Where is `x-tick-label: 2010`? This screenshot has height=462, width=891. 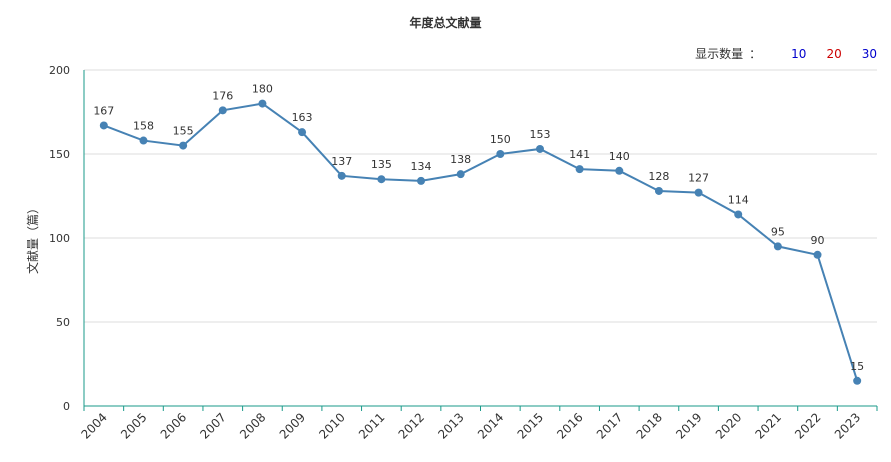 x-tick-label: 2010 is located at coordinates (331, 425).